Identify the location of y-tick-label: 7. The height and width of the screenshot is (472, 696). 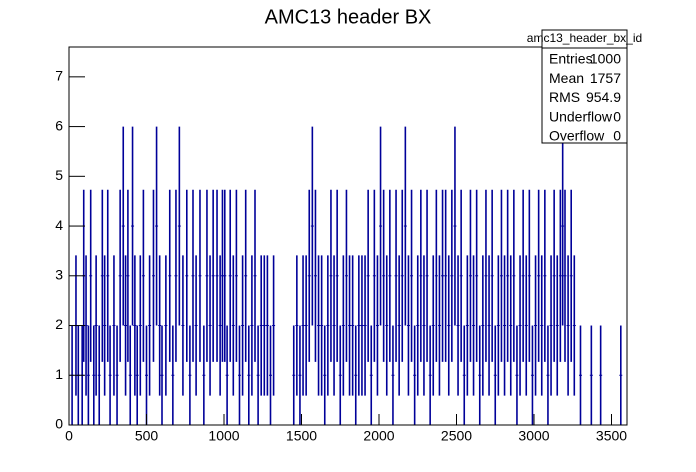
(59, 76).